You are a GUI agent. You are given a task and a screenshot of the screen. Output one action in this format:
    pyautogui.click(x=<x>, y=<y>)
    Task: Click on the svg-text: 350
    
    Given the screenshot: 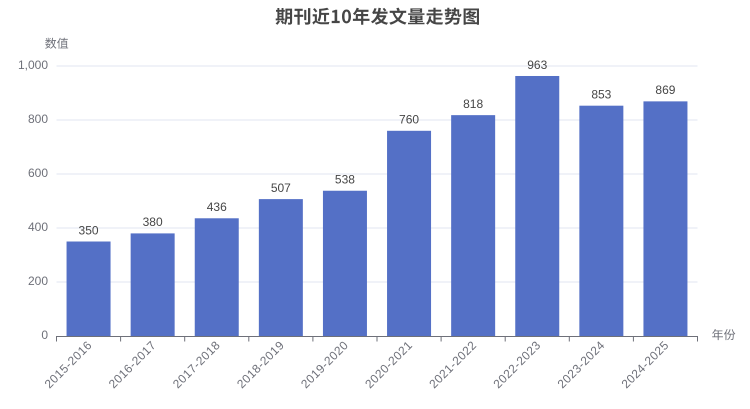 What is the action you would take?
    pyautogui.click(x=89, y=230)
    